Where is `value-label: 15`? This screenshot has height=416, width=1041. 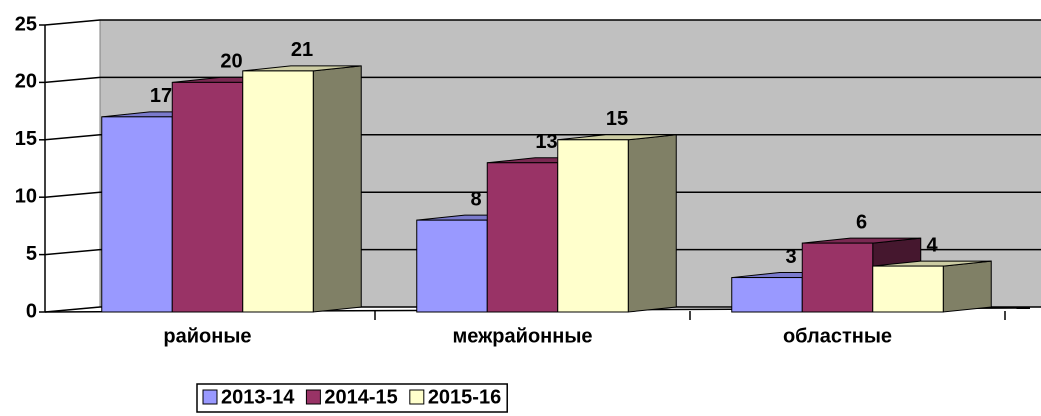
value-label: 15 is located at coordinates (617, 119).